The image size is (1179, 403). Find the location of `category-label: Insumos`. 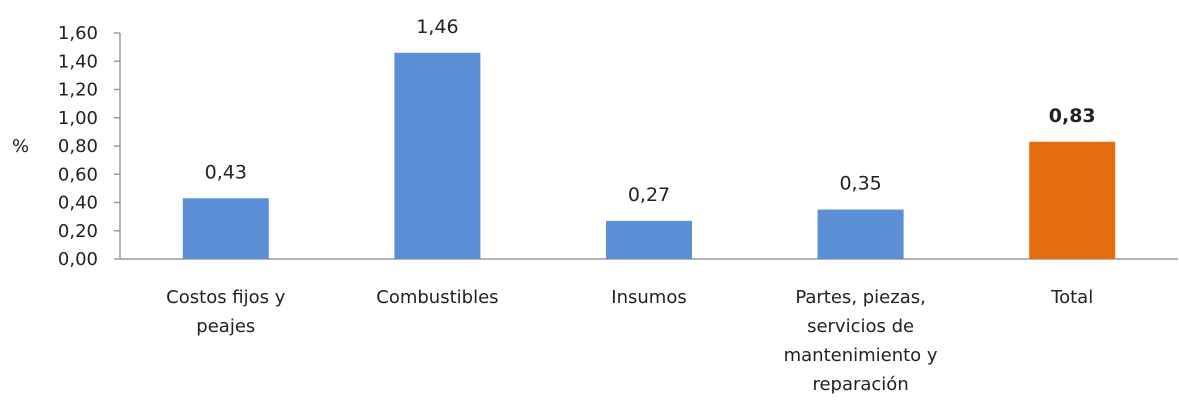

category-label: Insumos is located at coordinates (648, 297).